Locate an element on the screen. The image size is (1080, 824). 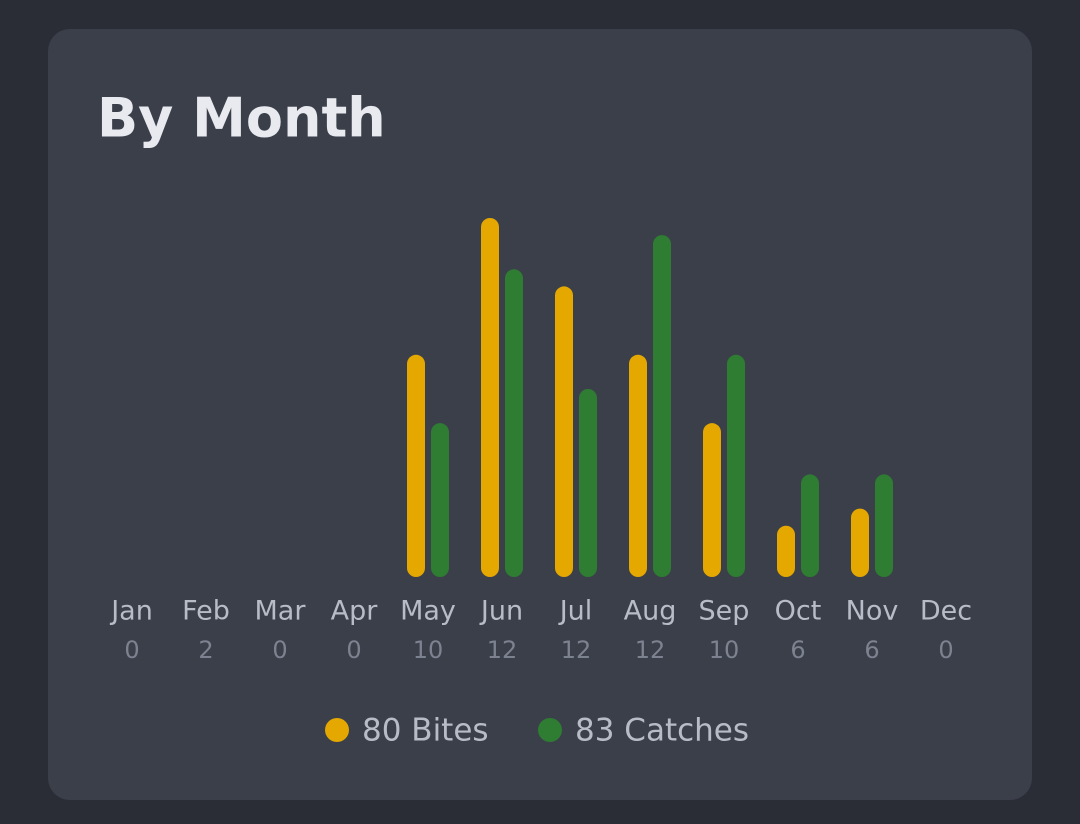
x-tick-label: Jan is located at coordinates (131, 611).